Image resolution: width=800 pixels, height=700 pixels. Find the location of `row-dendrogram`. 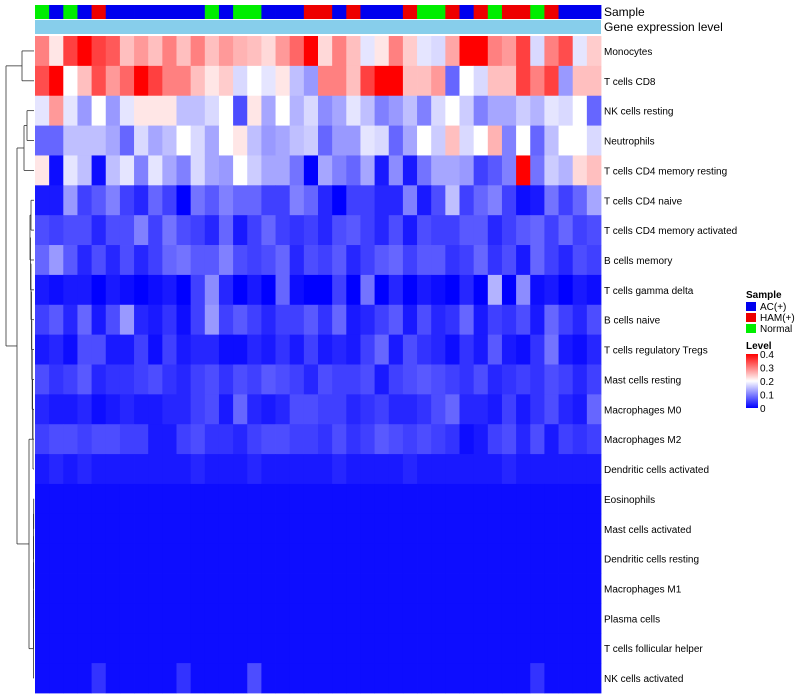

row-dendrogram is located at coordinates (20, 364).